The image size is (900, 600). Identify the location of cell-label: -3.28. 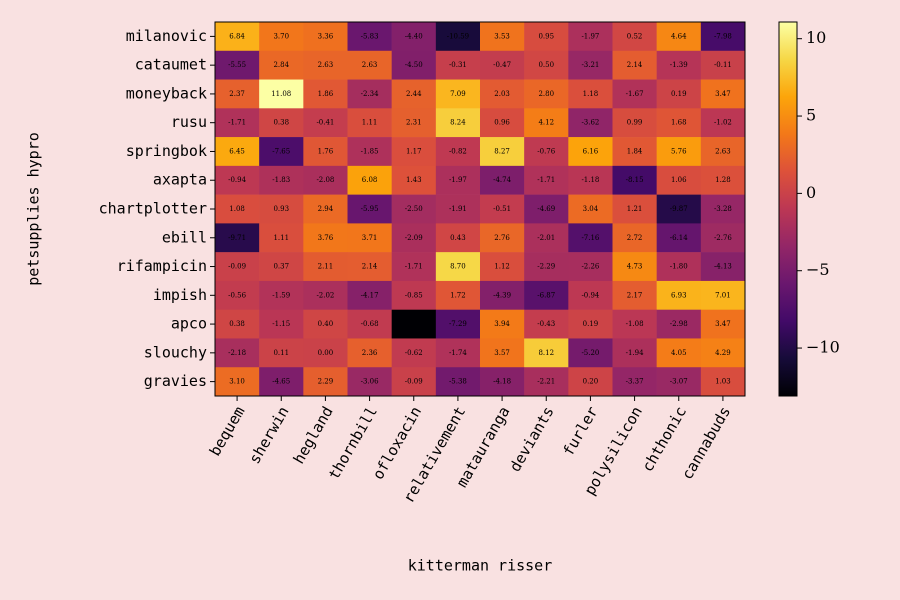
(723, 209).